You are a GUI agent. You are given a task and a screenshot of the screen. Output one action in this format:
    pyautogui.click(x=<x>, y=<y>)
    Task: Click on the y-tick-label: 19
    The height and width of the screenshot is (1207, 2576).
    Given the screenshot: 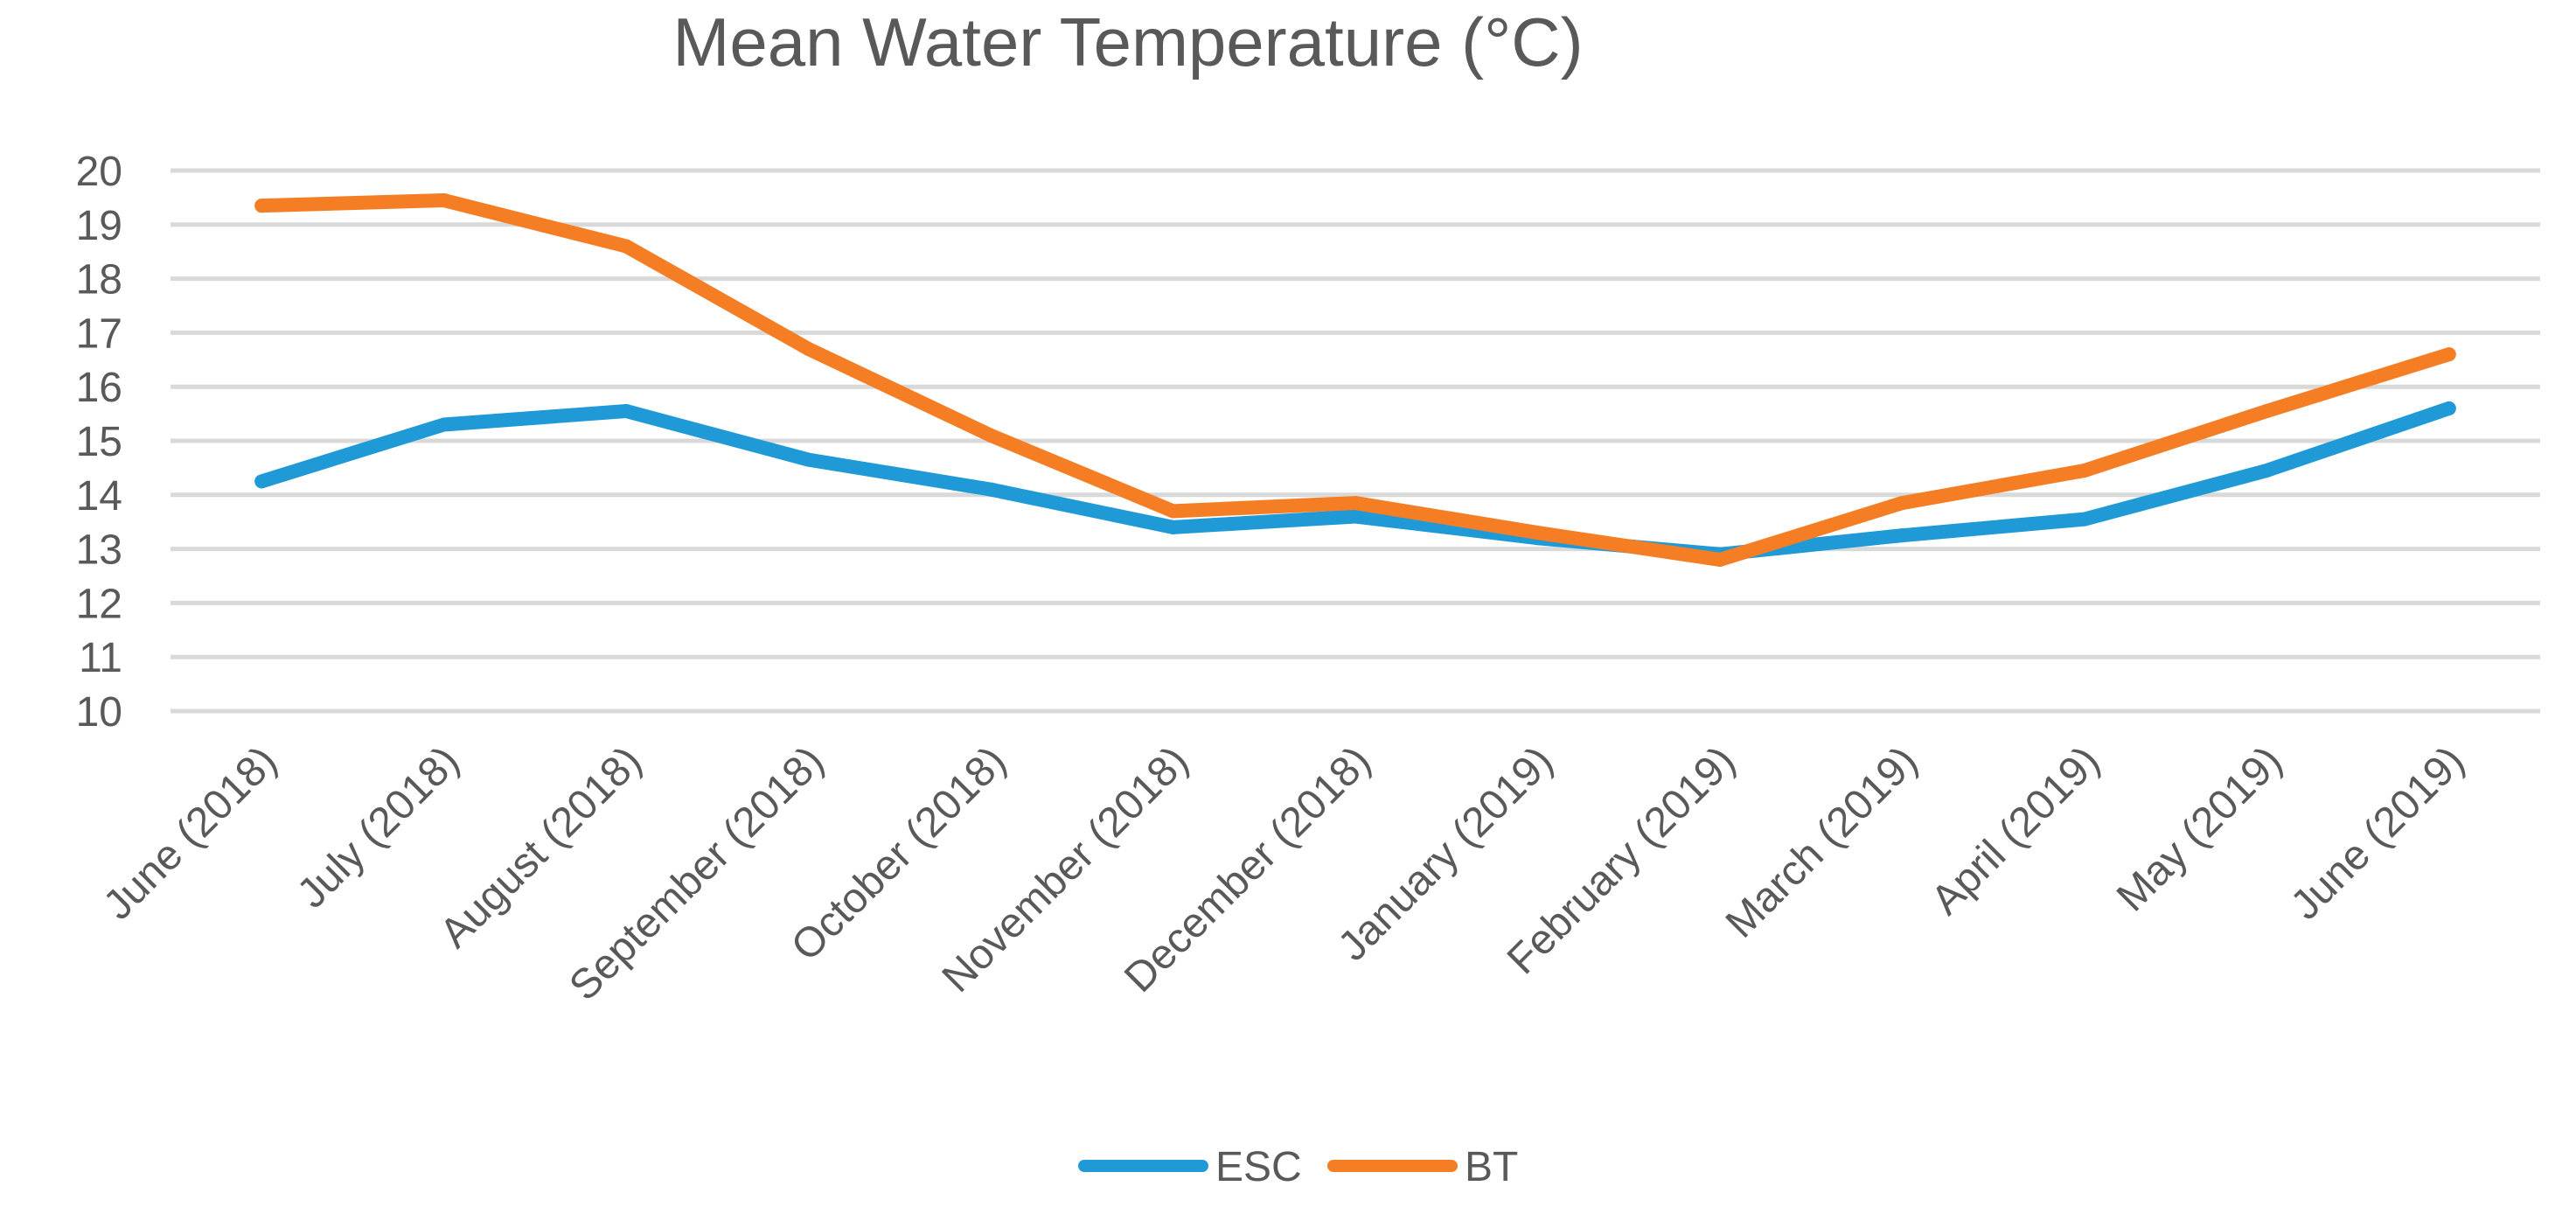 What is the action you would take?
    pyautogui.click(x=99, y=226)
    